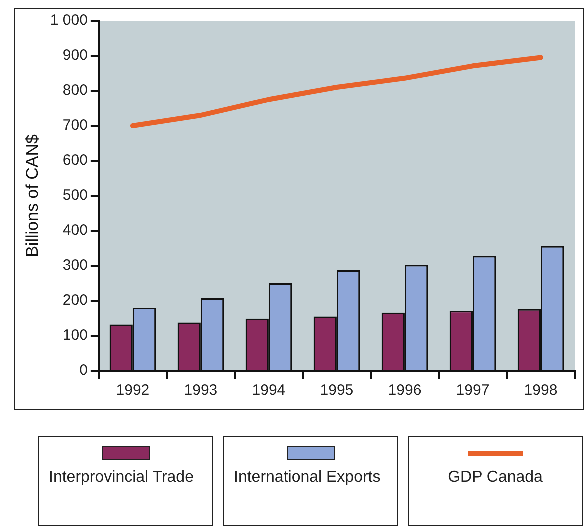  Describe the element at coordinates (201, 391) in the screenshot. I see `x-tick-label: 1993` at that location.